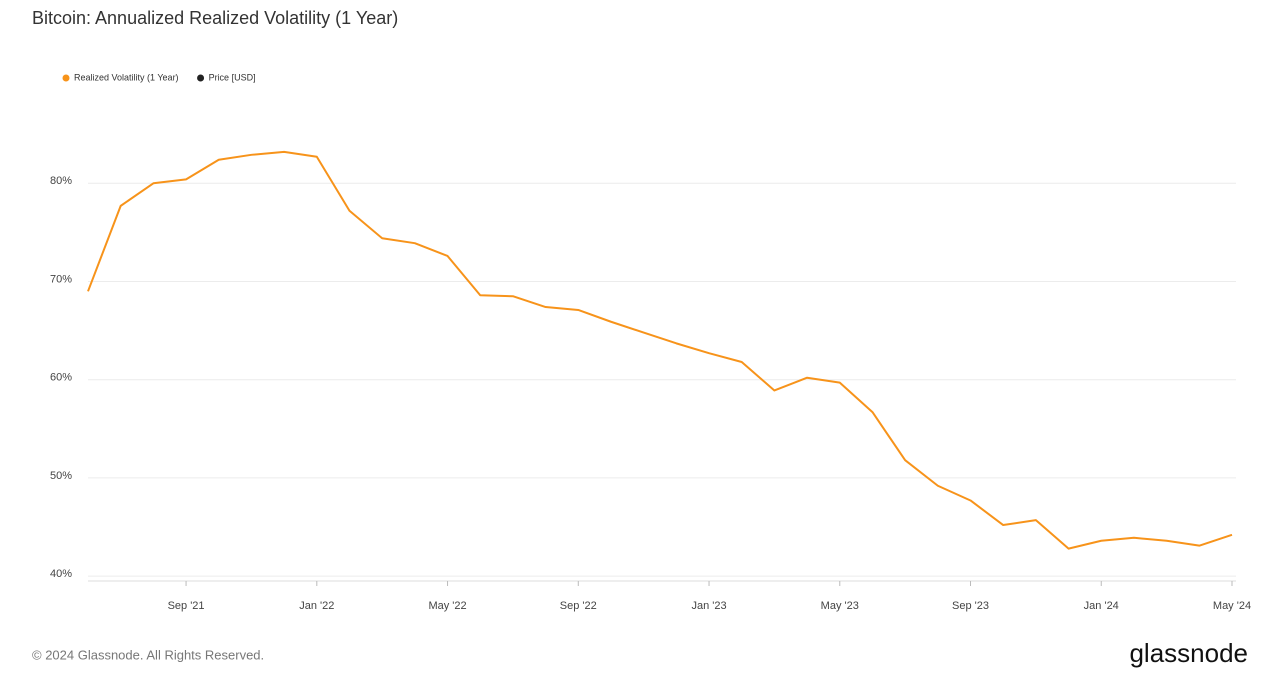 This screenshot has width=1280, height=689. Describe the element at coordinates (316, 606) in the screenshot. I see `x-tick-label: Jan '22` at that location.